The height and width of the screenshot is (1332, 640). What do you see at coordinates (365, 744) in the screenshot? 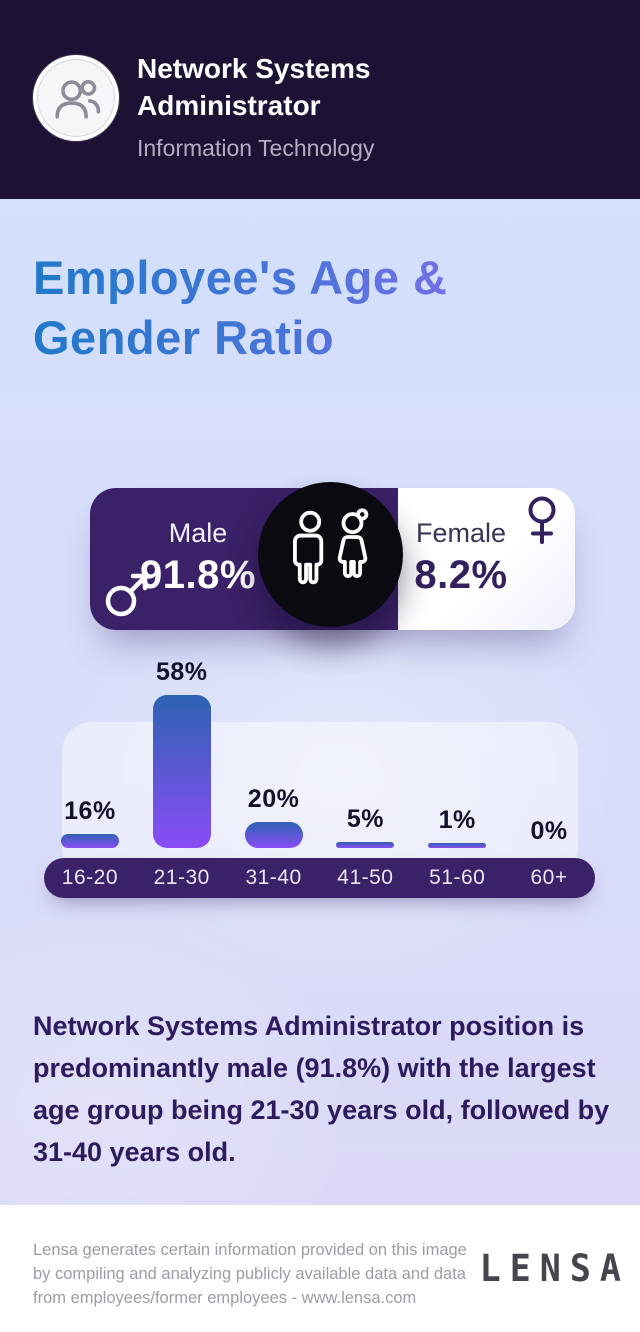
I see `chart-column: 5%` at bounding box center [365, 744].